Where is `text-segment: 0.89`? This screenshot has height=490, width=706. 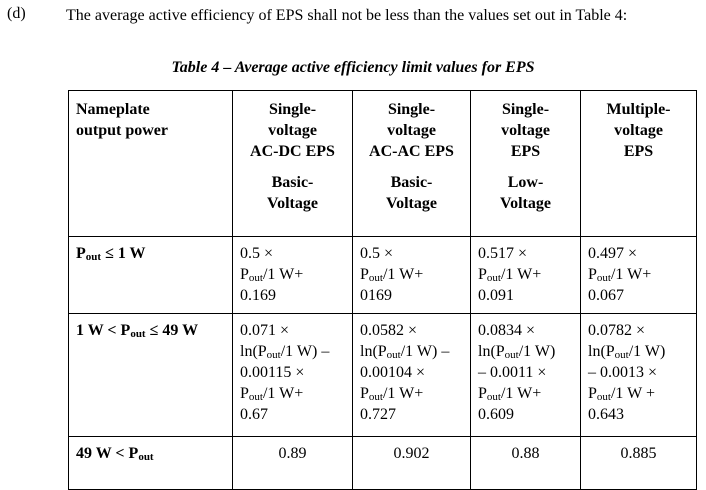 text-segment: 0.89 is located at coordinates (292, 453).